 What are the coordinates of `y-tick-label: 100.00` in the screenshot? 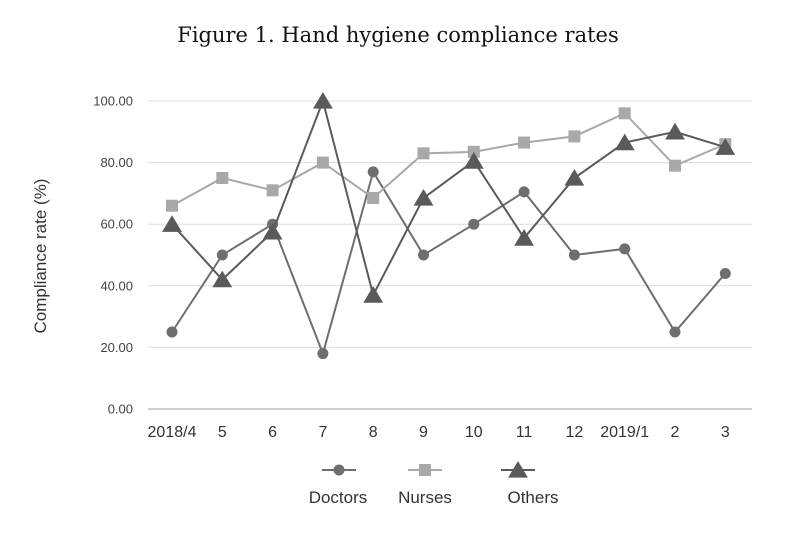 It's located at (113, 101).